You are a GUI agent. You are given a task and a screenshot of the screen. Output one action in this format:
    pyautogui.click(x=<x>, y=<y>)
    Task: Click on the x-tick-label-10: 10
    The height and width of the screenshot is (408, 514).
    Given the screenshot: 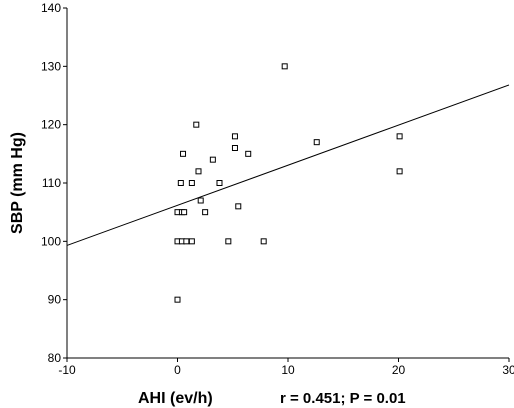 What is the action you would take?
    pyautogui.click(x=288, y=370)
    